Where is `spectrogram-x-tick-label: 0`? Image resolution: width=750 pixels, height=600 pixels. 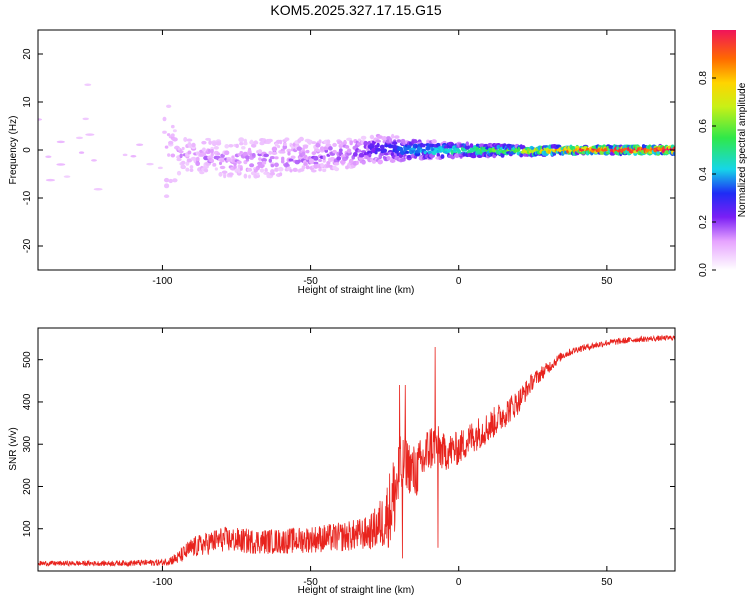 spectrogram-x-tick-label: 0 is located at coordinates (459, 281).